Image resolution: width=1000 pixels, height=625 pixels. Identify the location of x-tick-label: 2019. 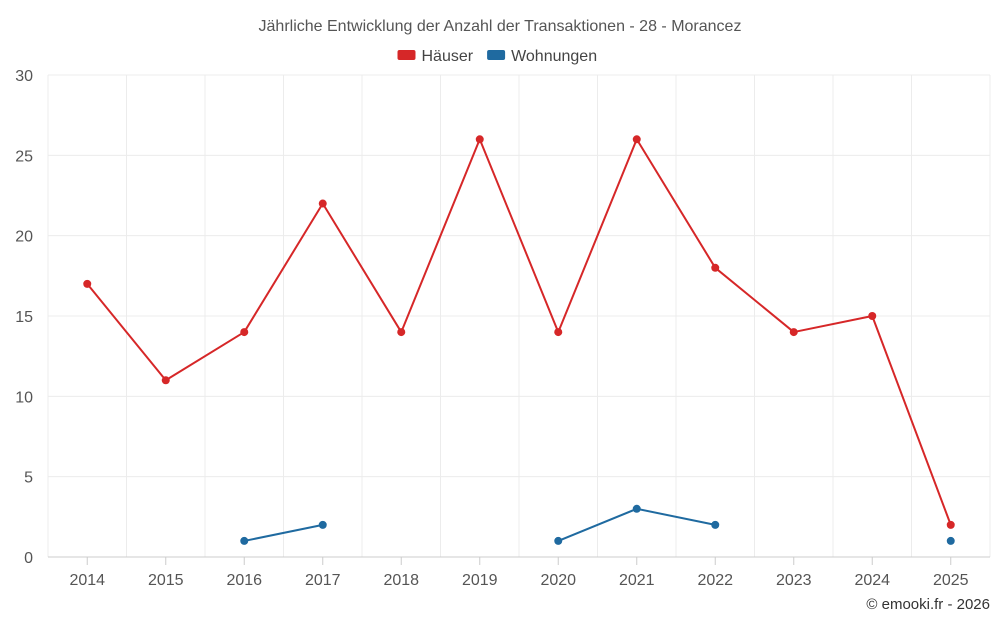
(480, 580).